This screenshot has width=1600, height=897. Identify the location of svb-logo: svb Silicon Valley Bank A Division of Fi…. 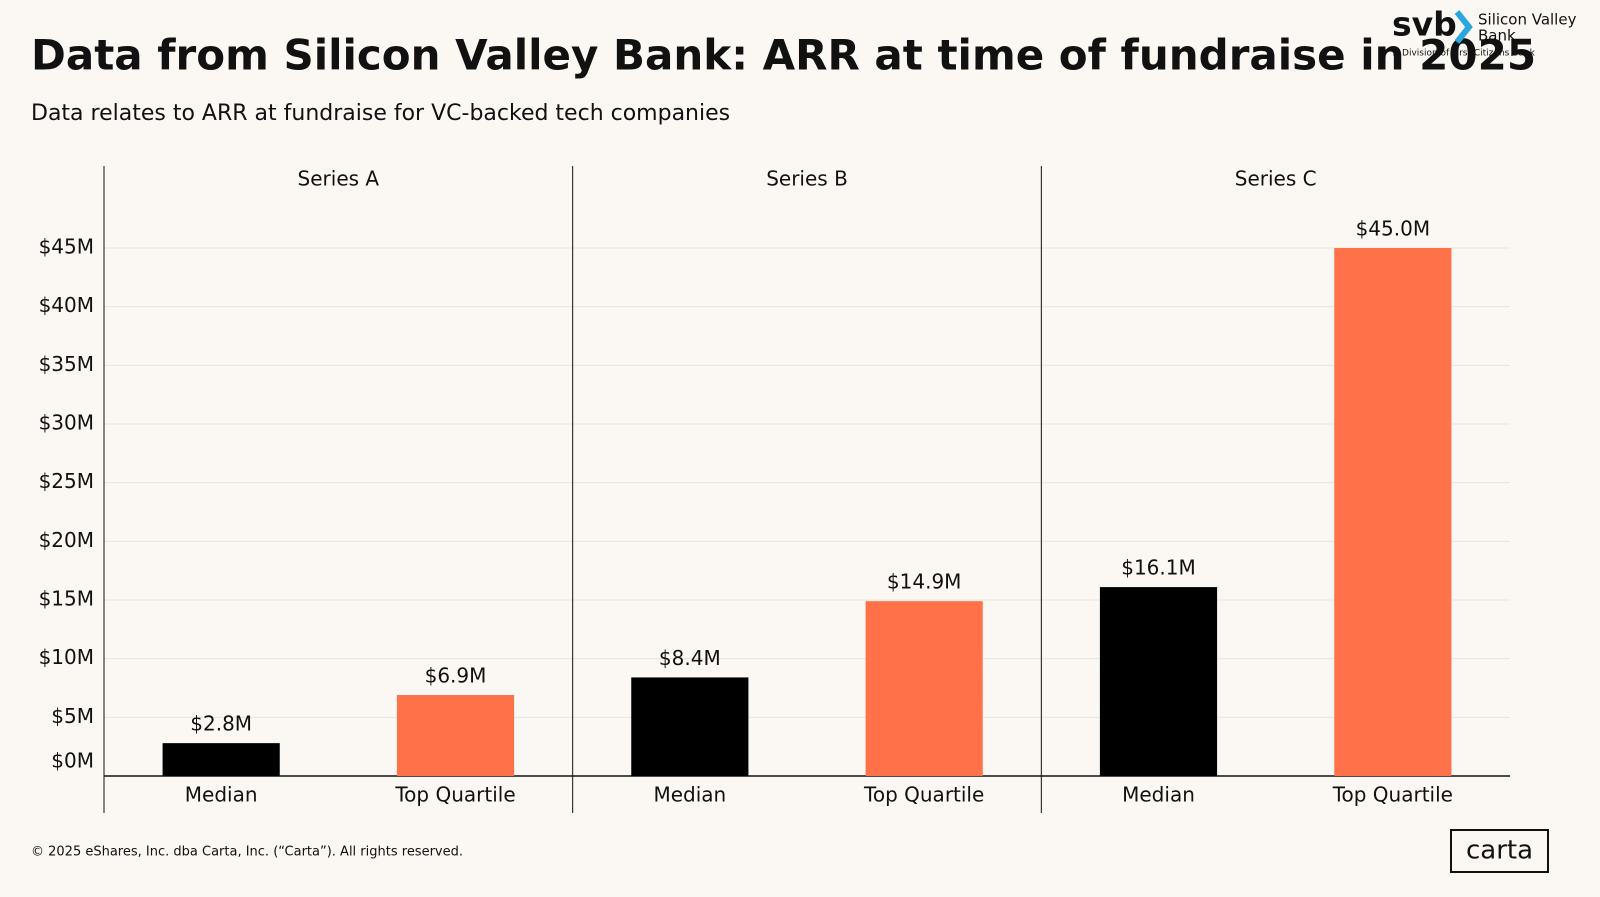
(1484, 32).